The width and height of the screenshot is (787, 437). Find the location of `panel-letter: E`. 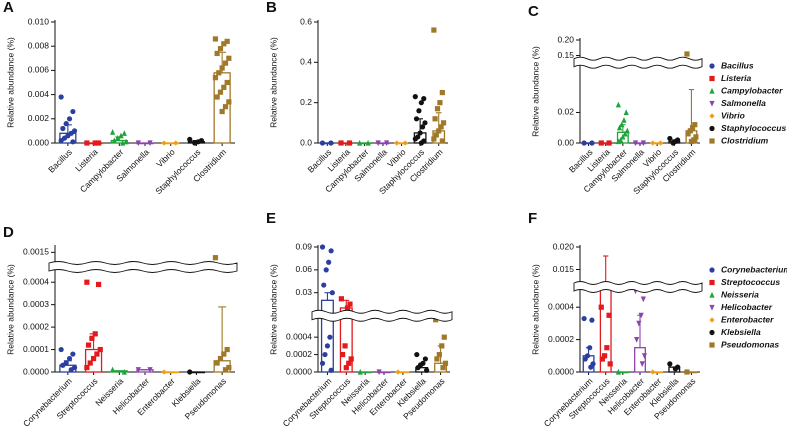

panel-letter: E is located at coordinates (271, 218).